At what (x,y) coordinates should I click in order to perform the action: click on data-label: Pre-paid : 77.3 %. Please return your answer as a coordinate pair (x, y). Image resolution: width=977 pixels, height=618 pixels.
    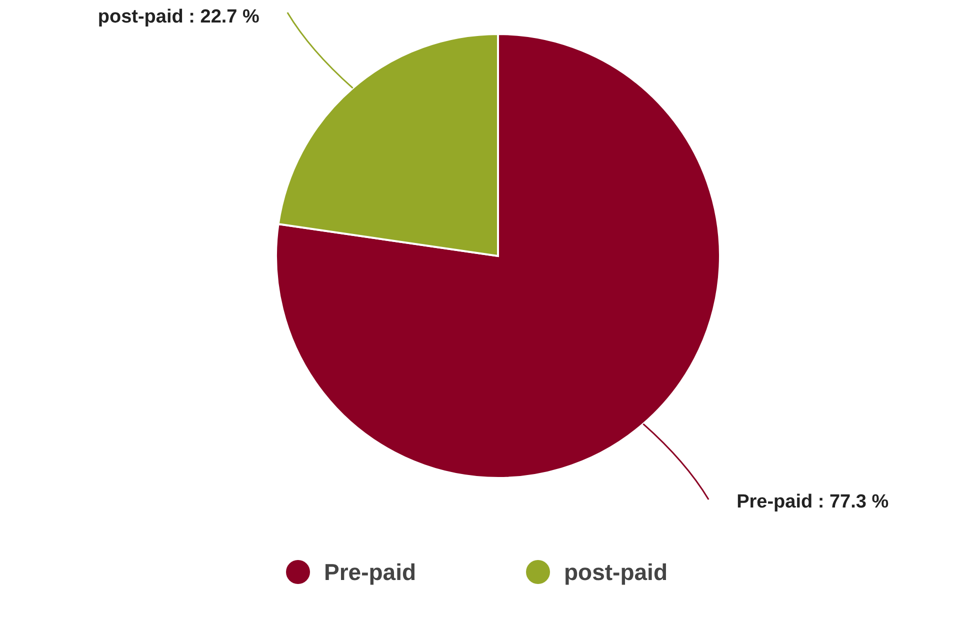
    Looking at the image, I should click on (812, 501).